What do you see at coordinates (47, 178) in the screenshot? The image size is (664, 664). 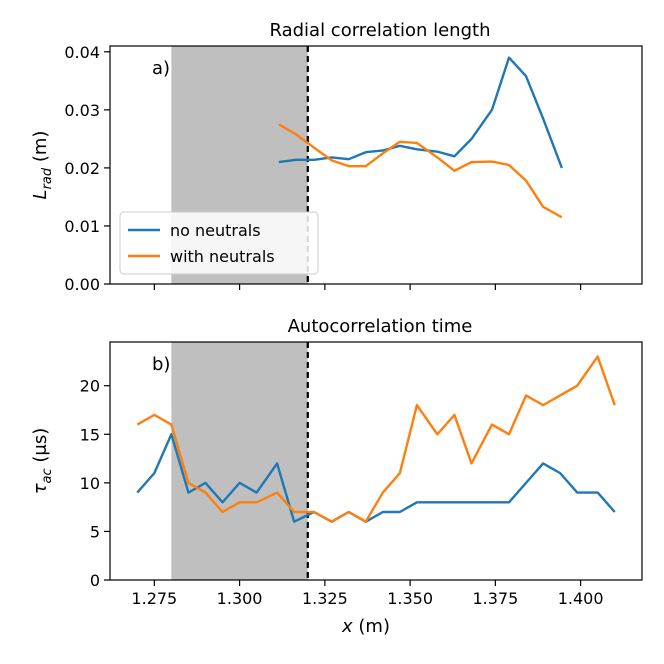 I see `y-axis-title-subscript: rad` at bounding box center [47, 178].